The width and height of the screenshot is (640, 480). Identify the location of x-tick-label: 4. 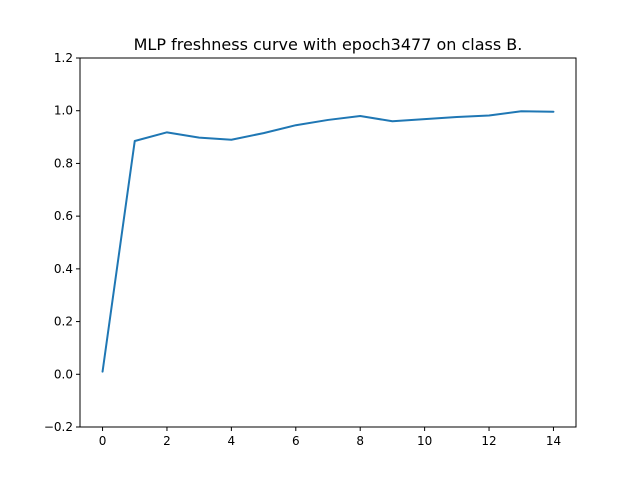
(232, 441).